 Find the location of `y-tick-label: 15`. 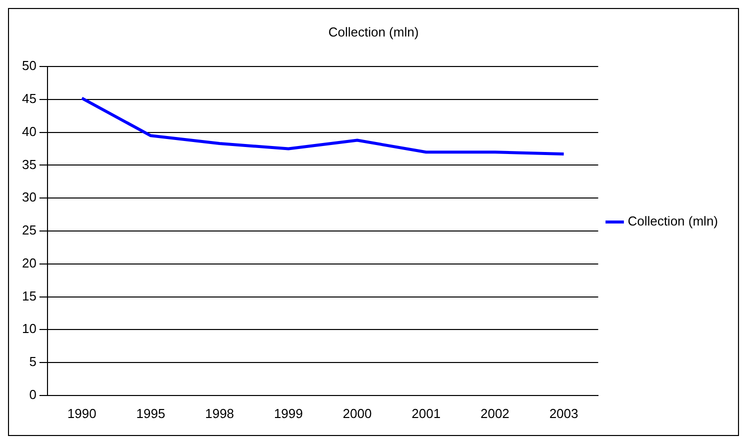

y-tick-label: 15 is located at coordinates (29, 296).